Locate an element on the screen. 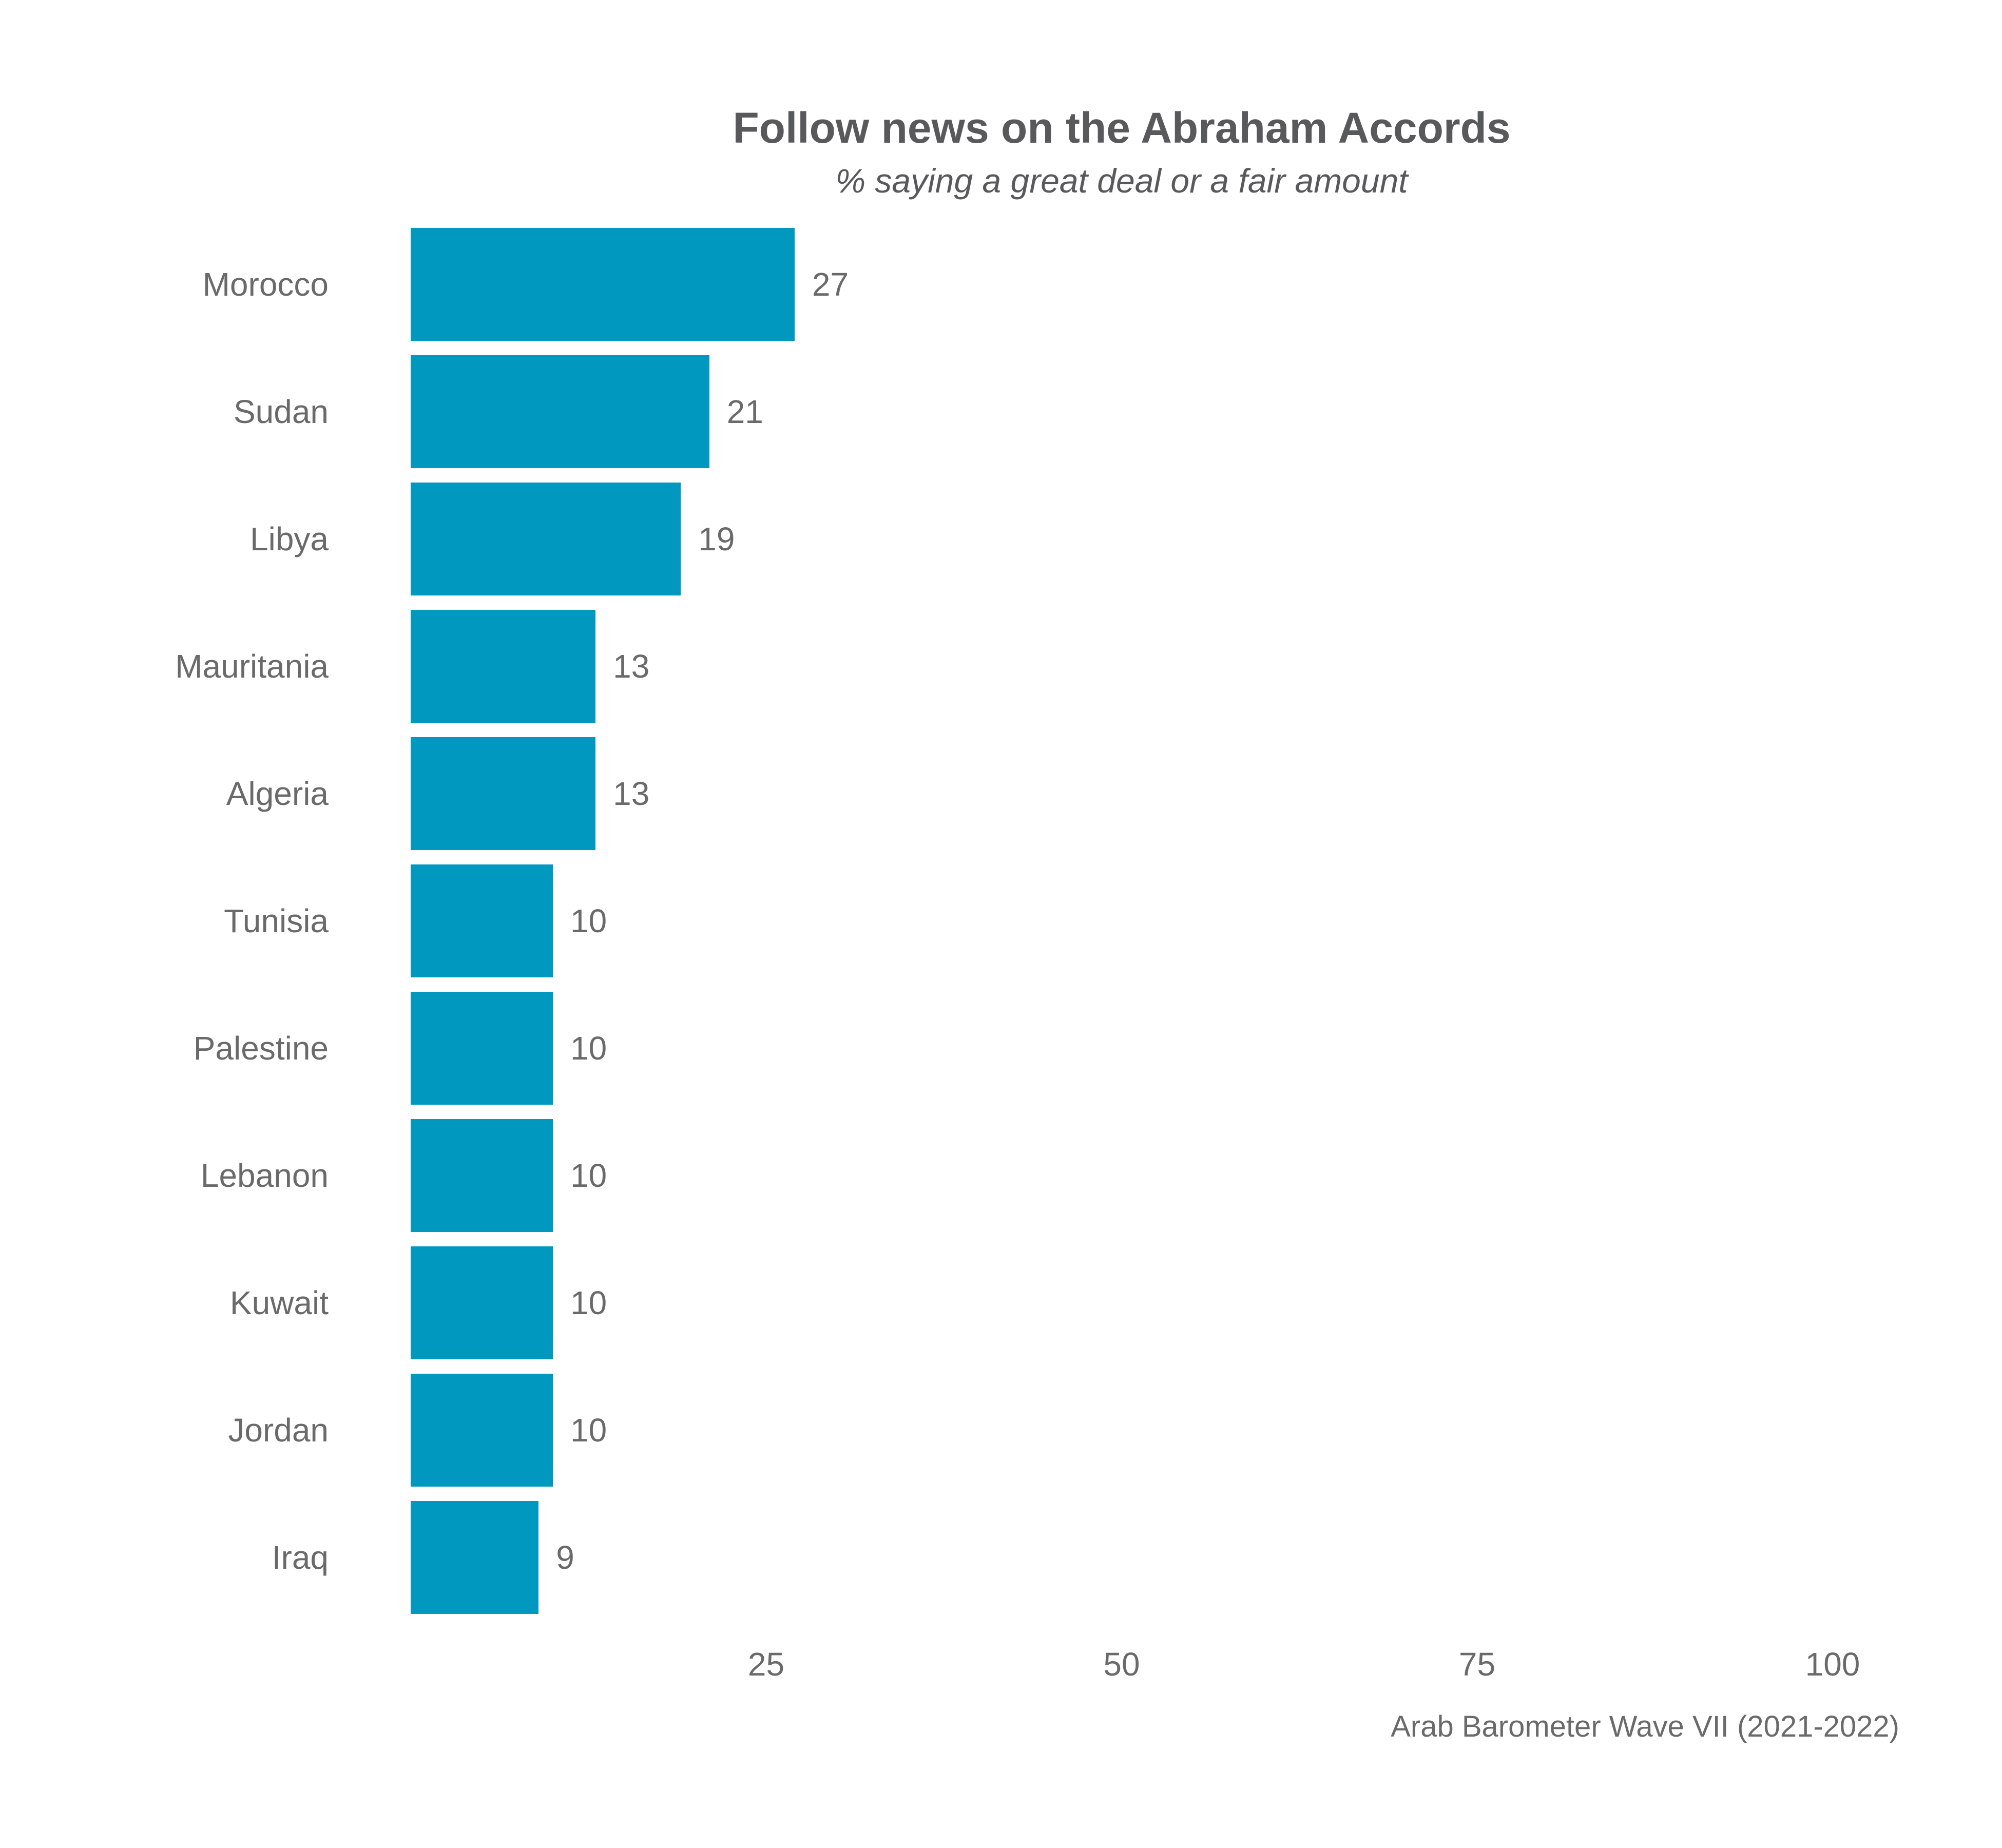 The height and width of the screenshot is (1848, 2002). value-label: 19 is located at coordinates (716, 539).